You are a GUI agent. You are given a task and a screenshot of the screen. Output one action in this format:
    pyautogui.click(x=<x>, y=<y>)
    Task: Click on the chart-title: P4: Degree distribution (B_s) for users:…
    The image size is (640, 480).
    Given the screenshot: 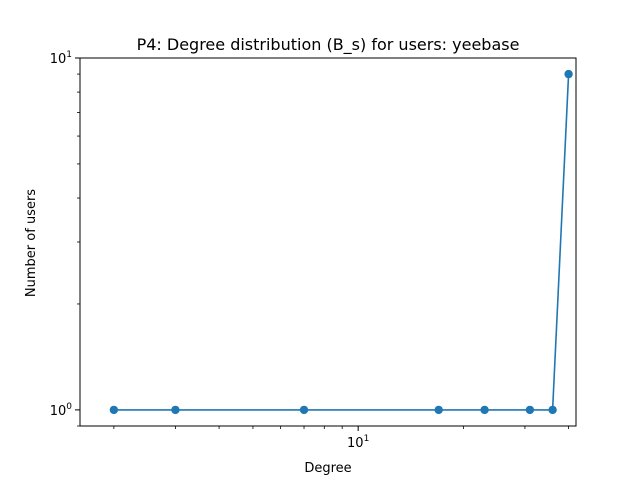 What is the action you would take?
    pyautogui.click(x=328, y=45)
    